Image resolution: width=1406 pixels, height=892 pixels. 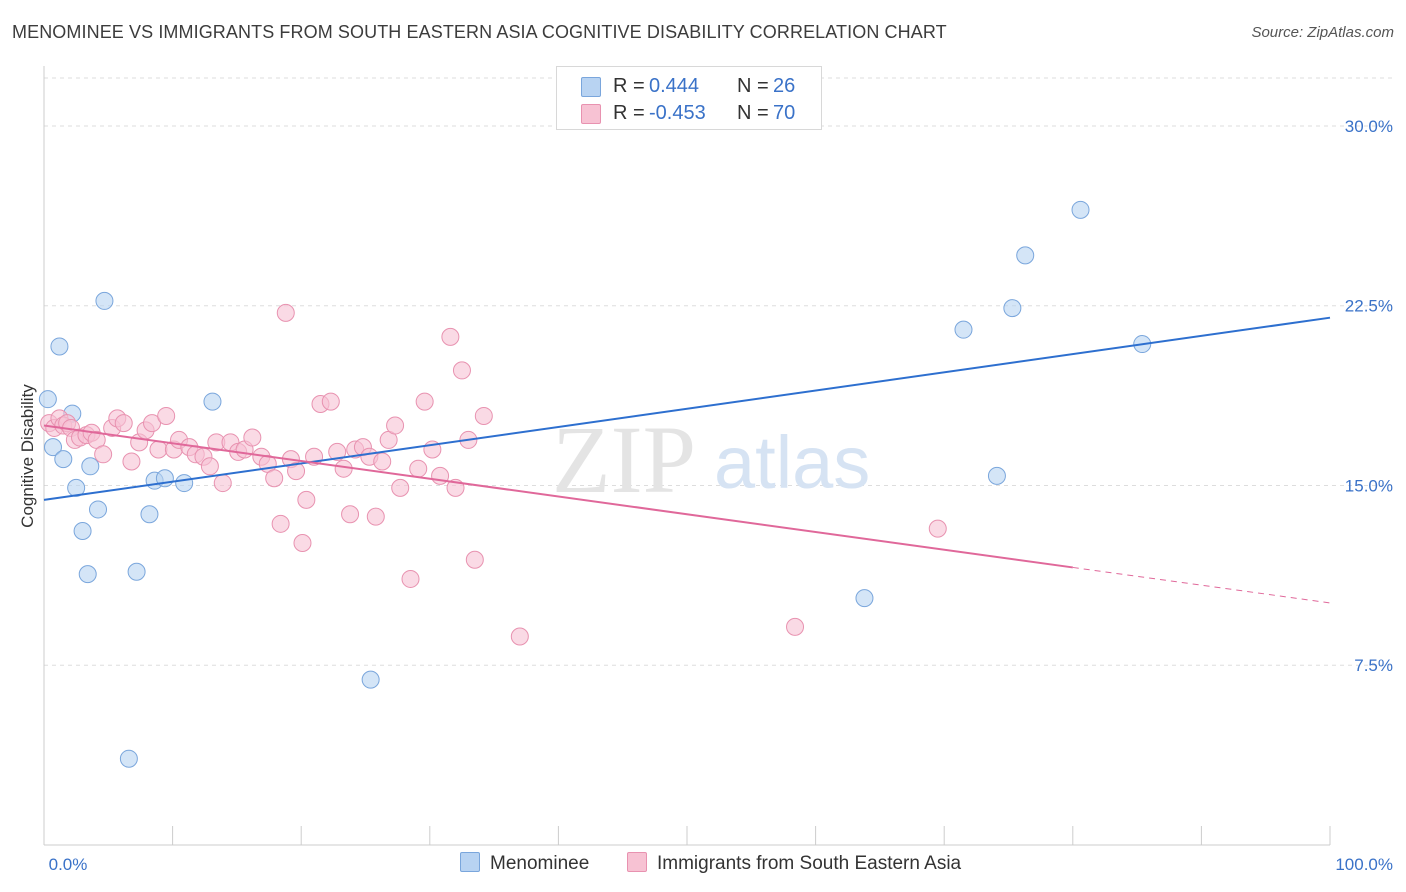 What do you see at coordinates (689, 98) in the screenshot?
I see `correlation-legend: R = 0.444 N = 26 R = -0.453 N = 70` at bounding box center [689, 98].